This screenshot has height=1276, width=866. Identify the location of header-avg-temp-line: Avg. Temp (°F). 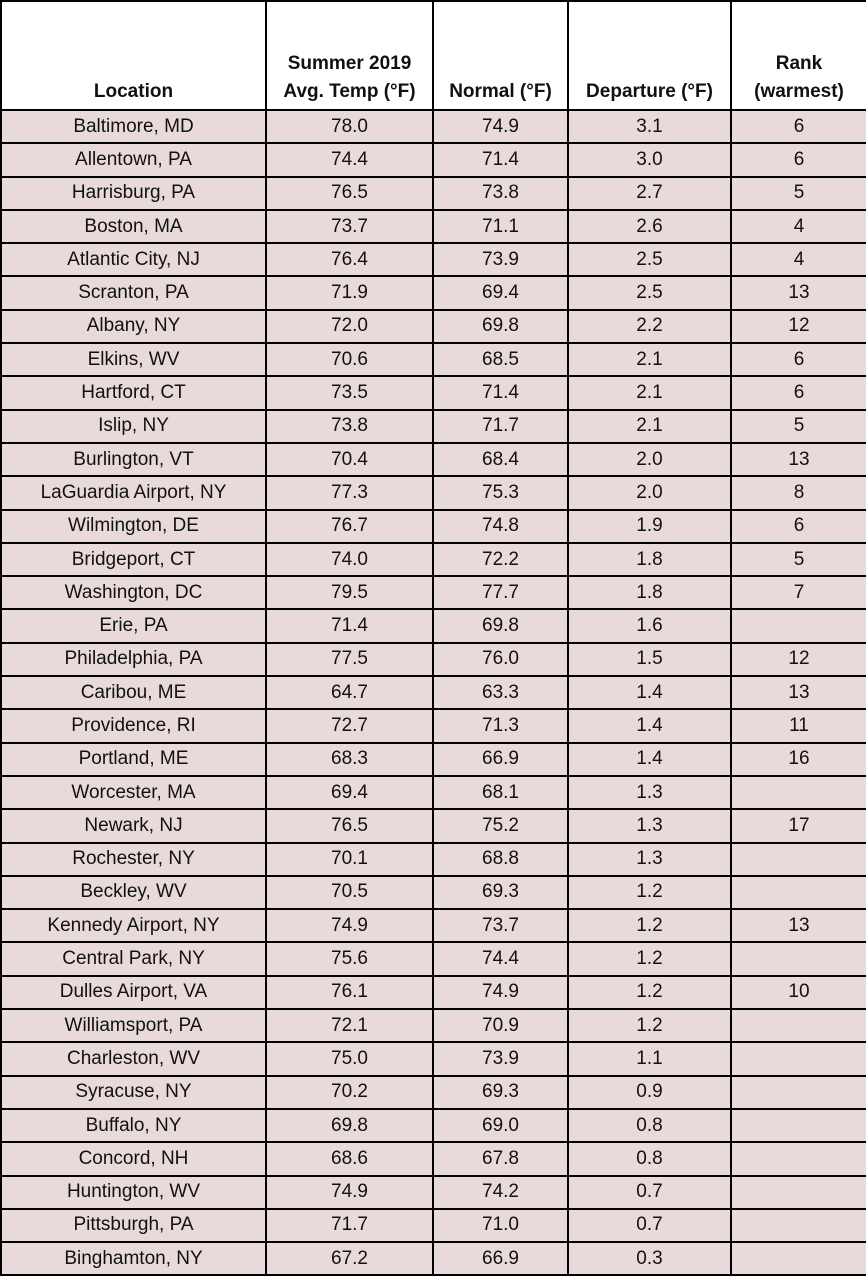
(349, 91).